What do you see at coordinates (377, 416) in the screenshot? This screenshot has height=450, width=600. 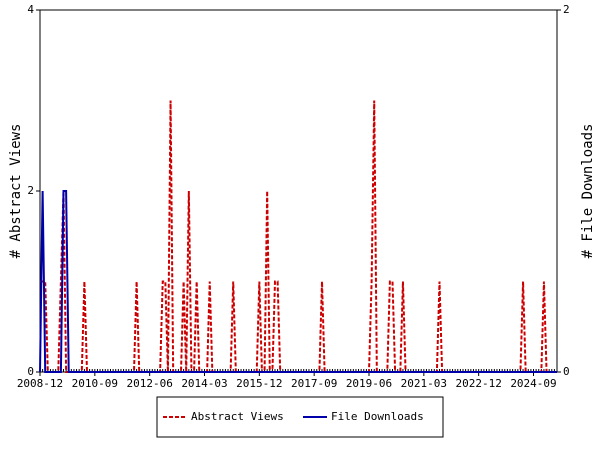 I see `legend-label: File Downloads` at bounding box center [377, 416].